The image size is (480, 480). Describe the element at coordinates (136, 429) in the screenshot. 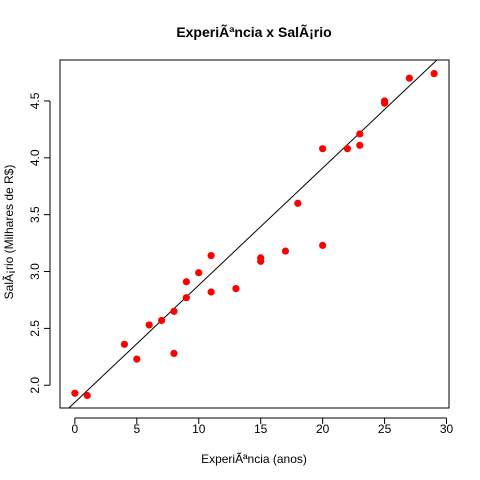

I see `x-tick-label: 5` at that location.